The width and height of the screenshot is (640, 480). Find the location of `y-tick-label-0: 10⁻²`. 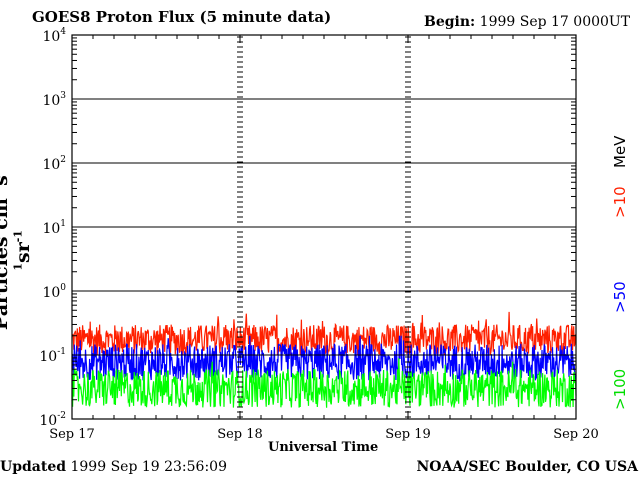

y-tick-label-0: 10⁻² is located at coordinates (52, 420).